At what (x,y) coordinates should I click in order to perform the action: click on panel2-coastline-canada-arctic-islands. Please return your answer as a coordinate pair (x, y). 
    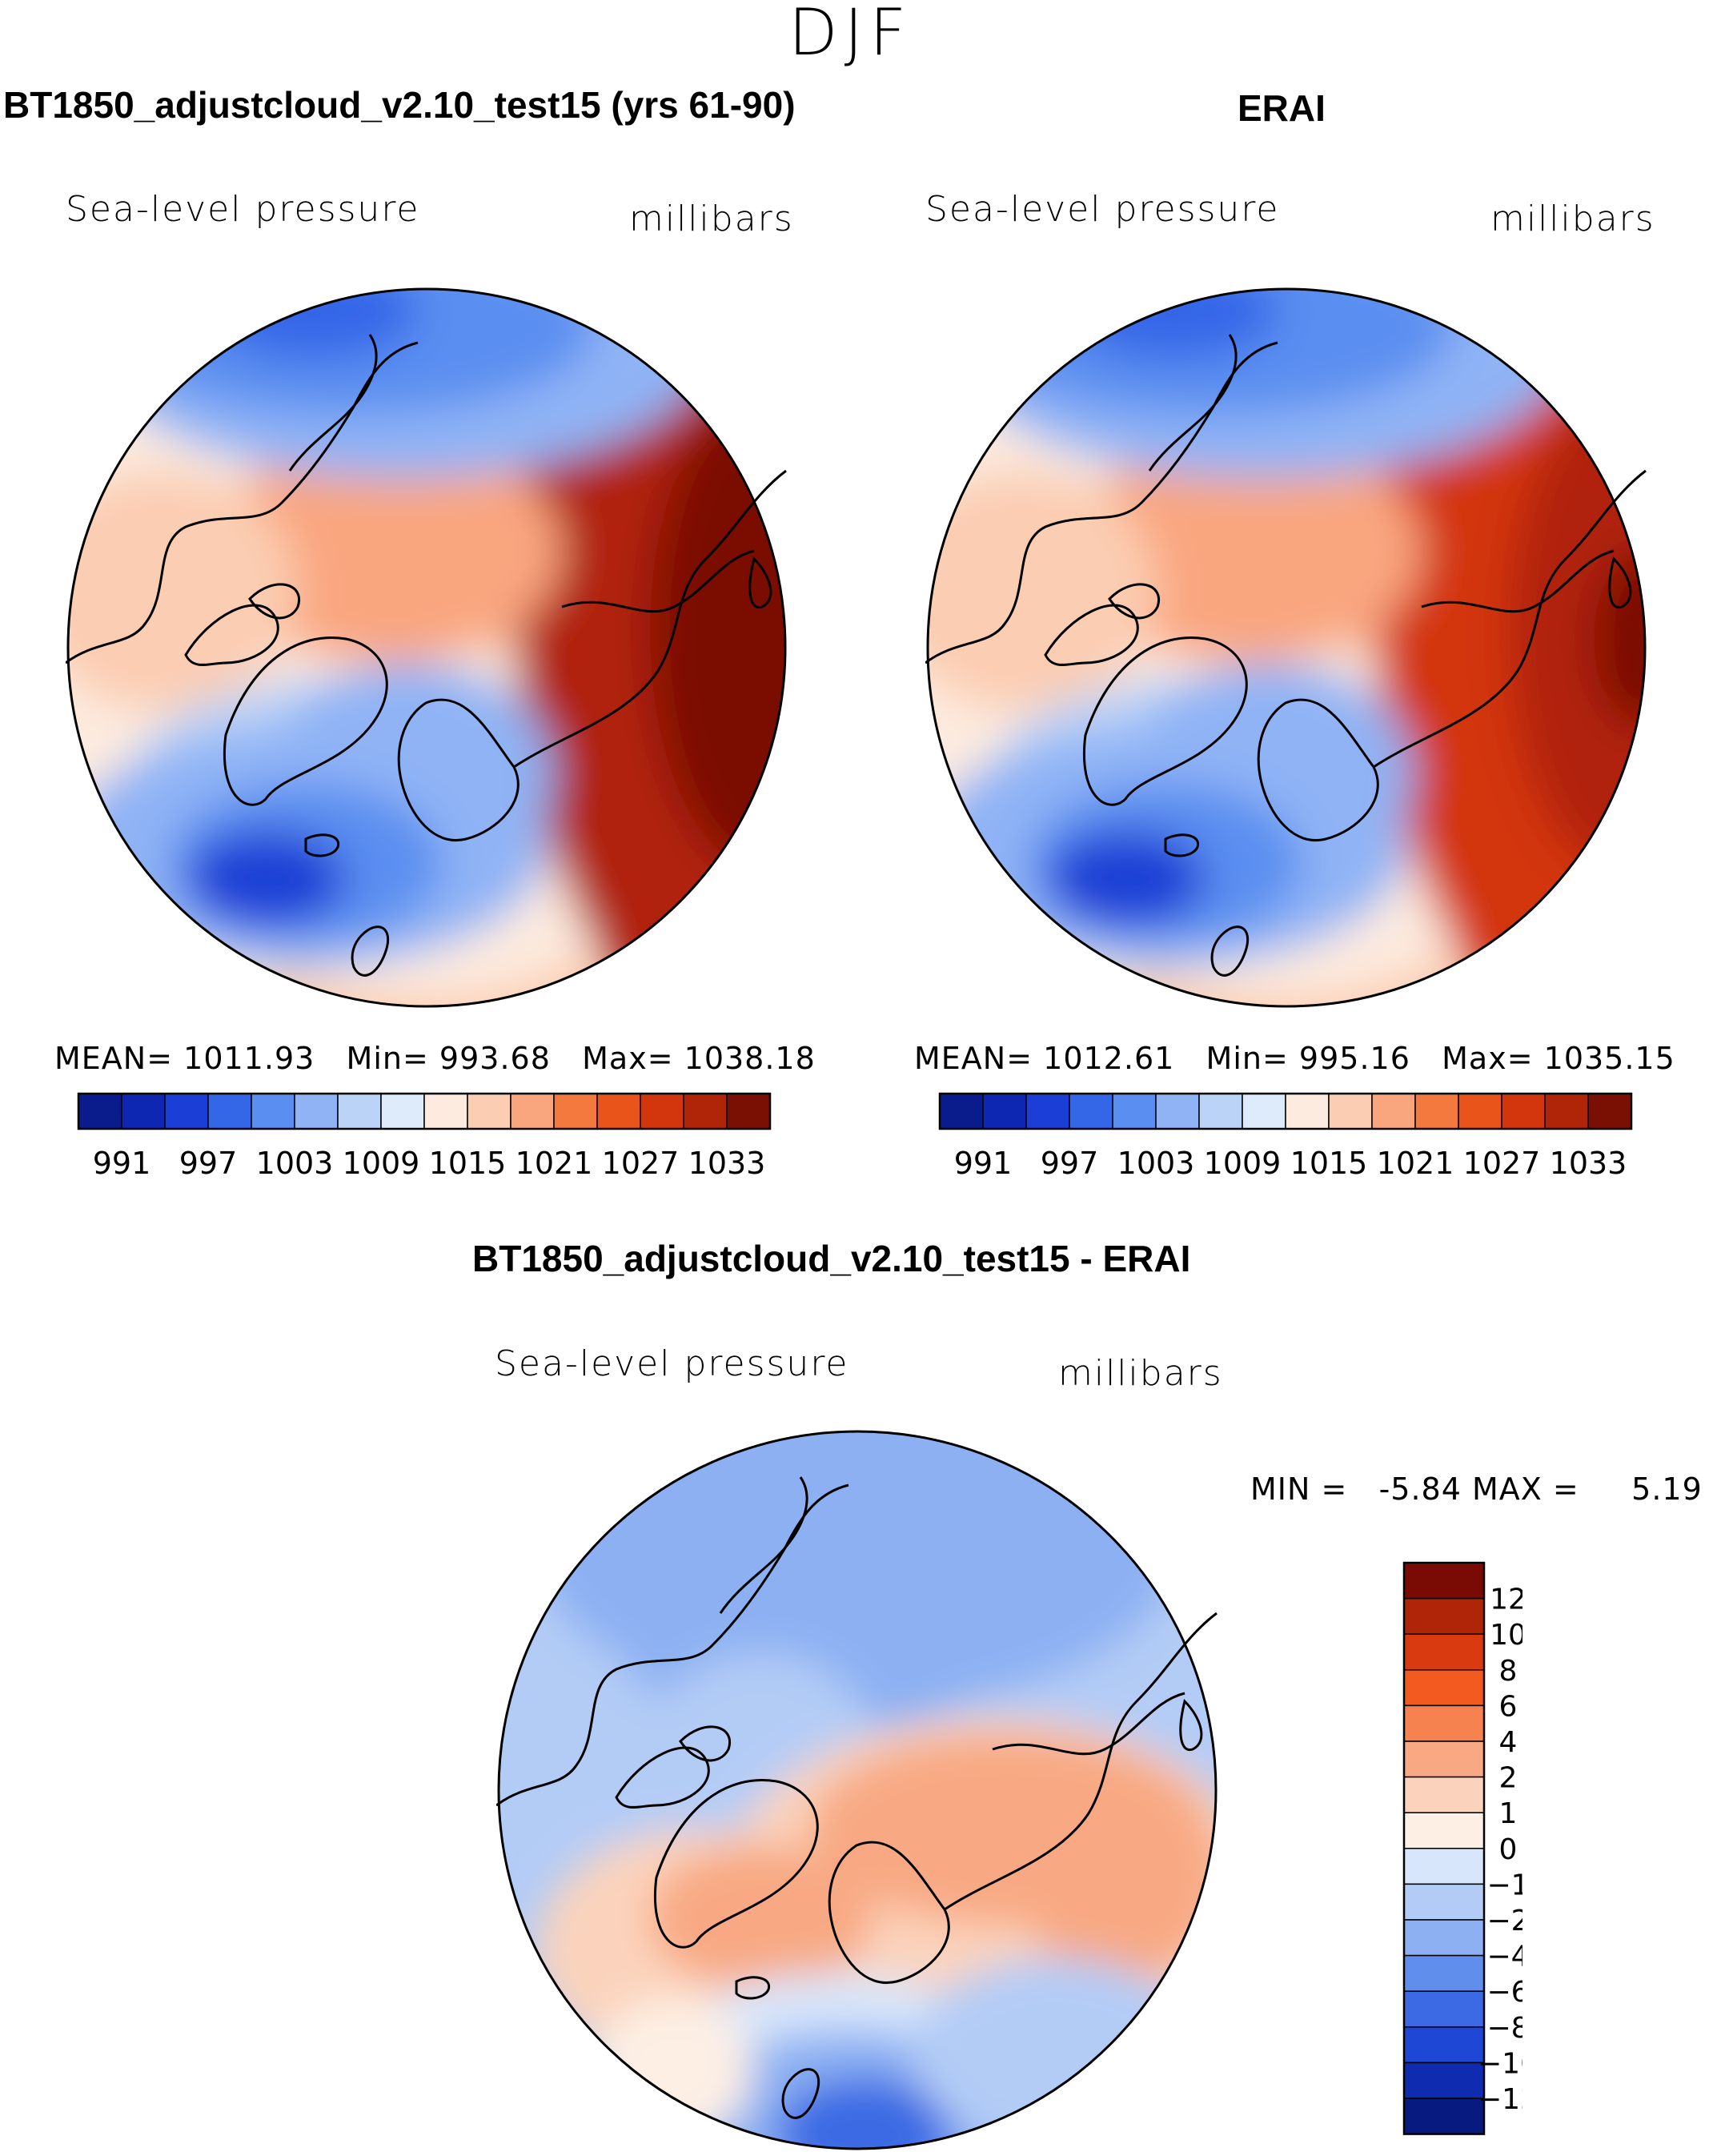
    Looking at the image, I should click on (1102, 624).